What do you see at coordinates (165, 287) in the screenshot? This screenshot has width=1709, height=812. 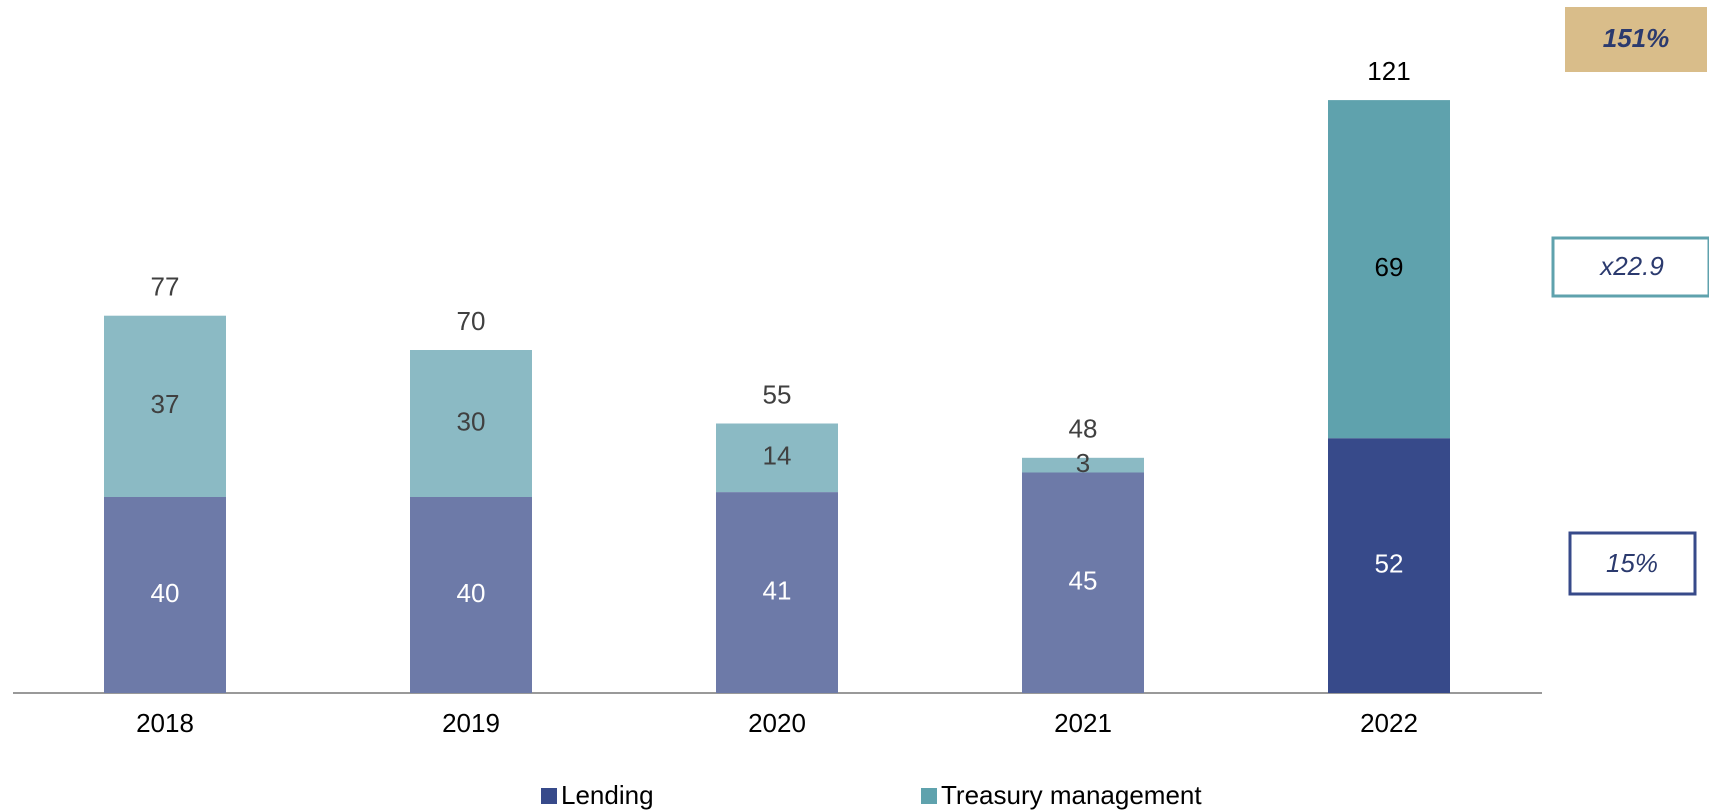 I see `total-label: 77` at bounding box center [165, 287].